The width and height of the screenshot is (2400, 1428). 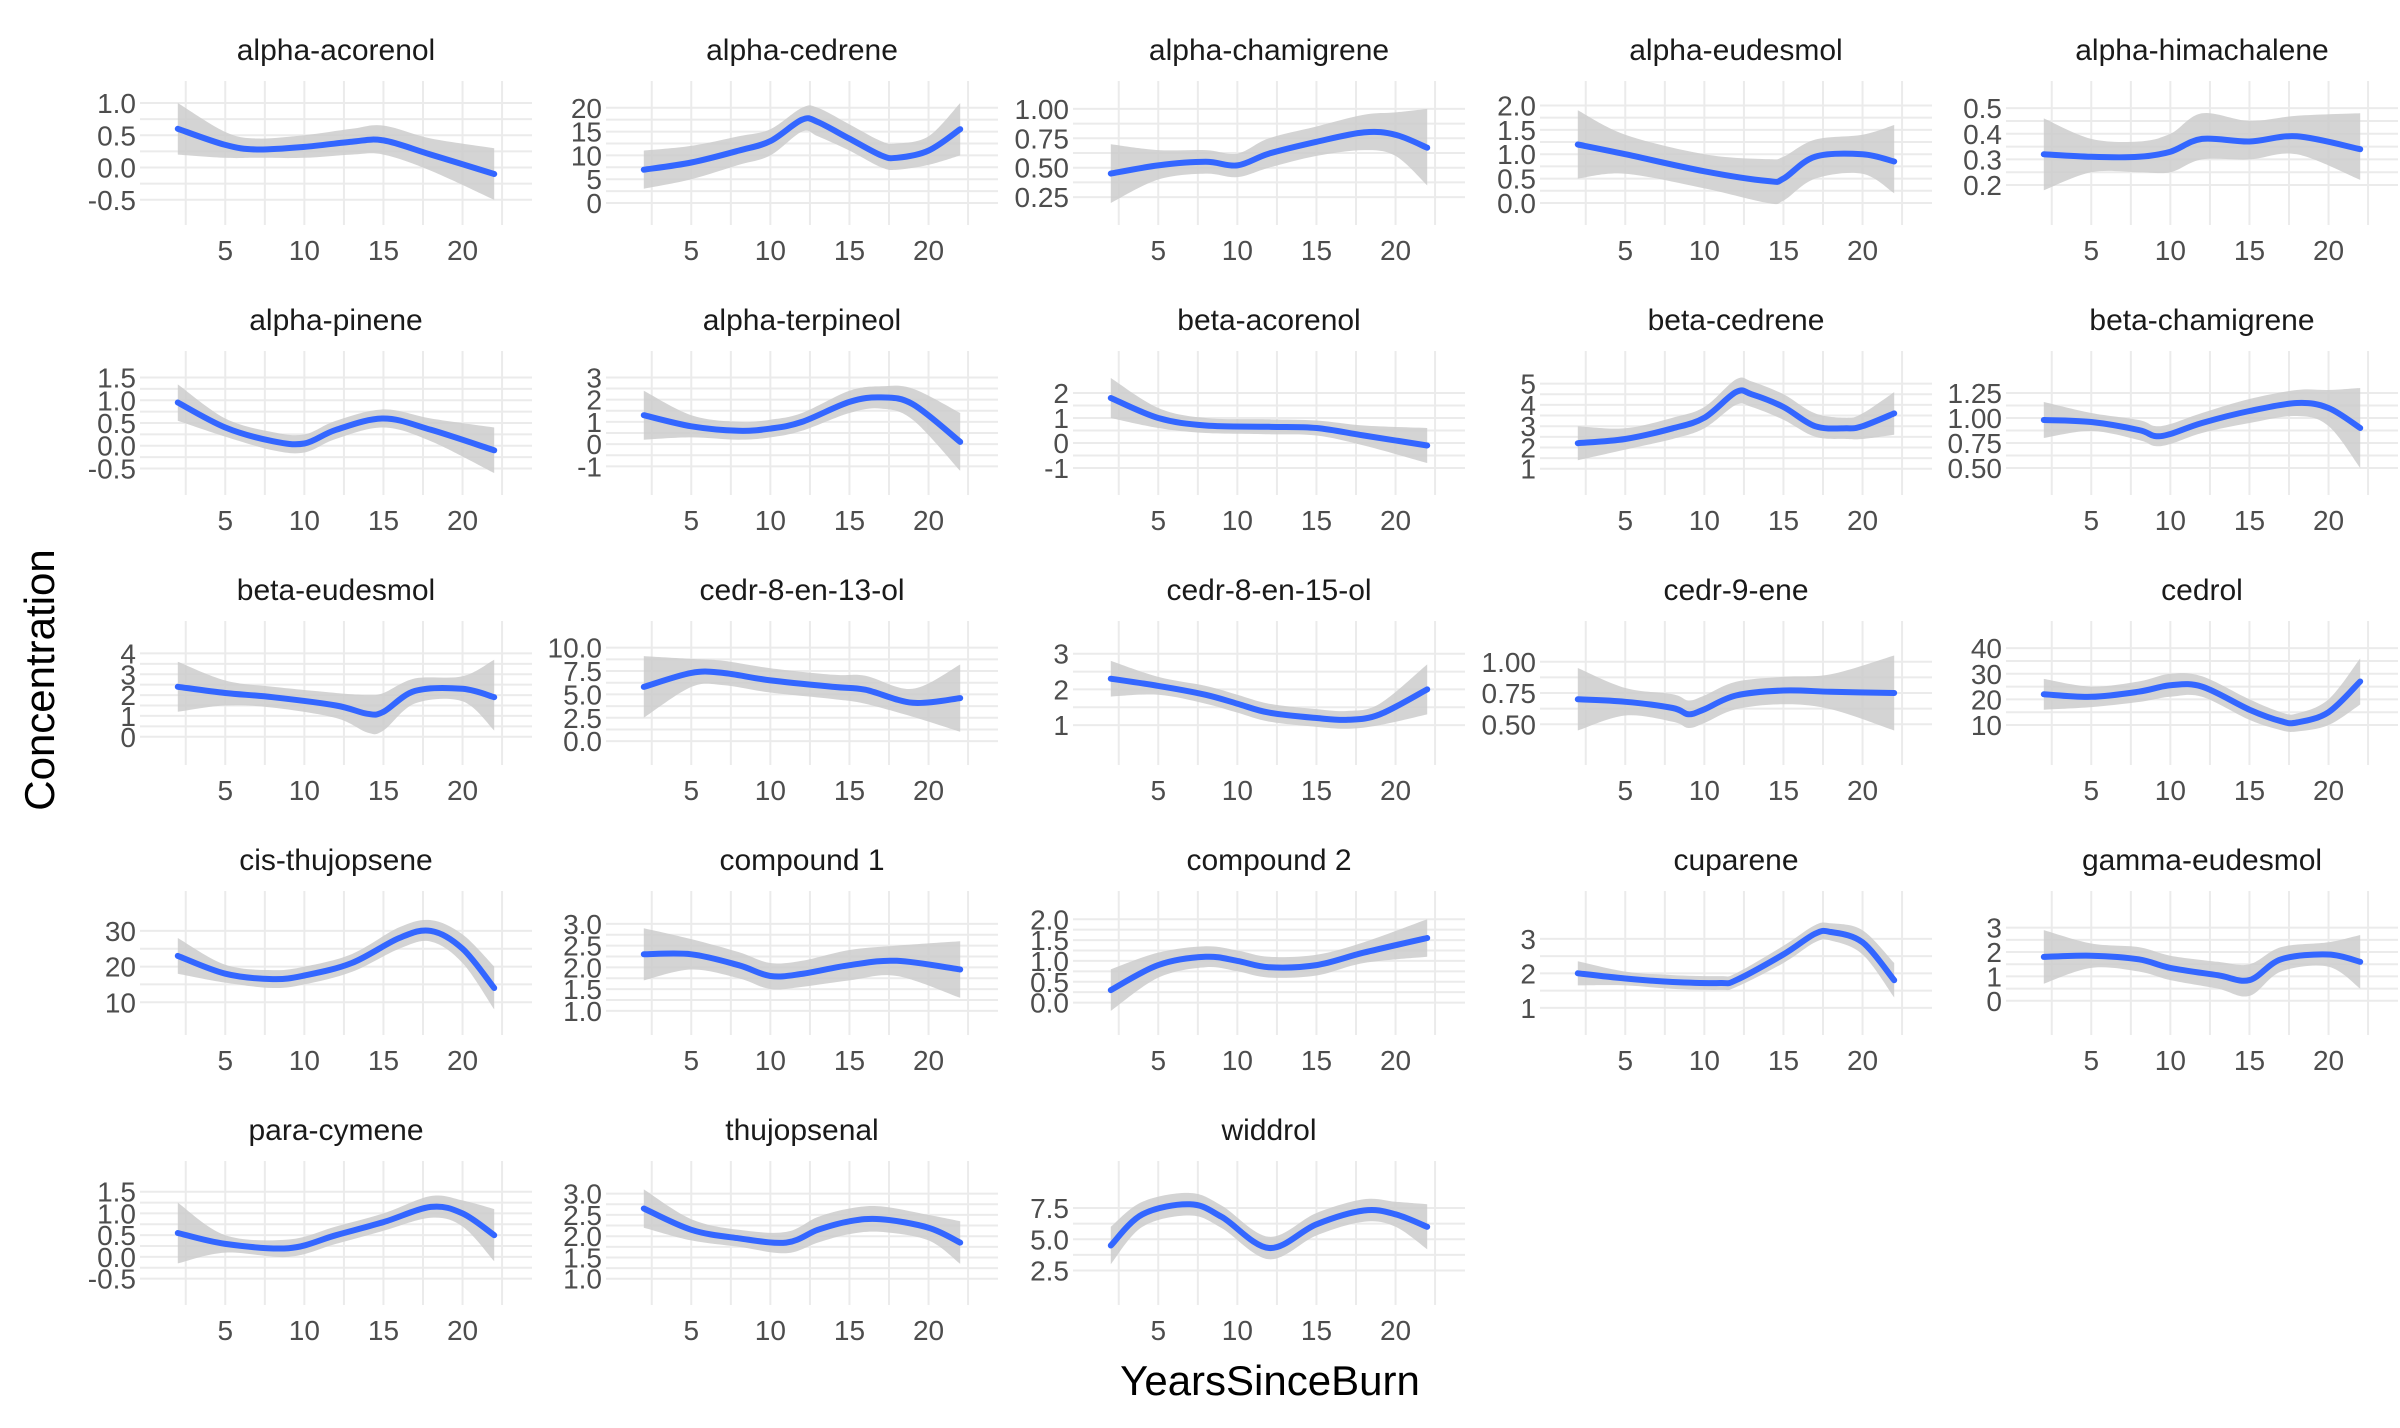 What do you see at coordinates (1975, 393) in the screenshot?
I see `y-tick-label: 1.25` at bounding box center [1975, 393].